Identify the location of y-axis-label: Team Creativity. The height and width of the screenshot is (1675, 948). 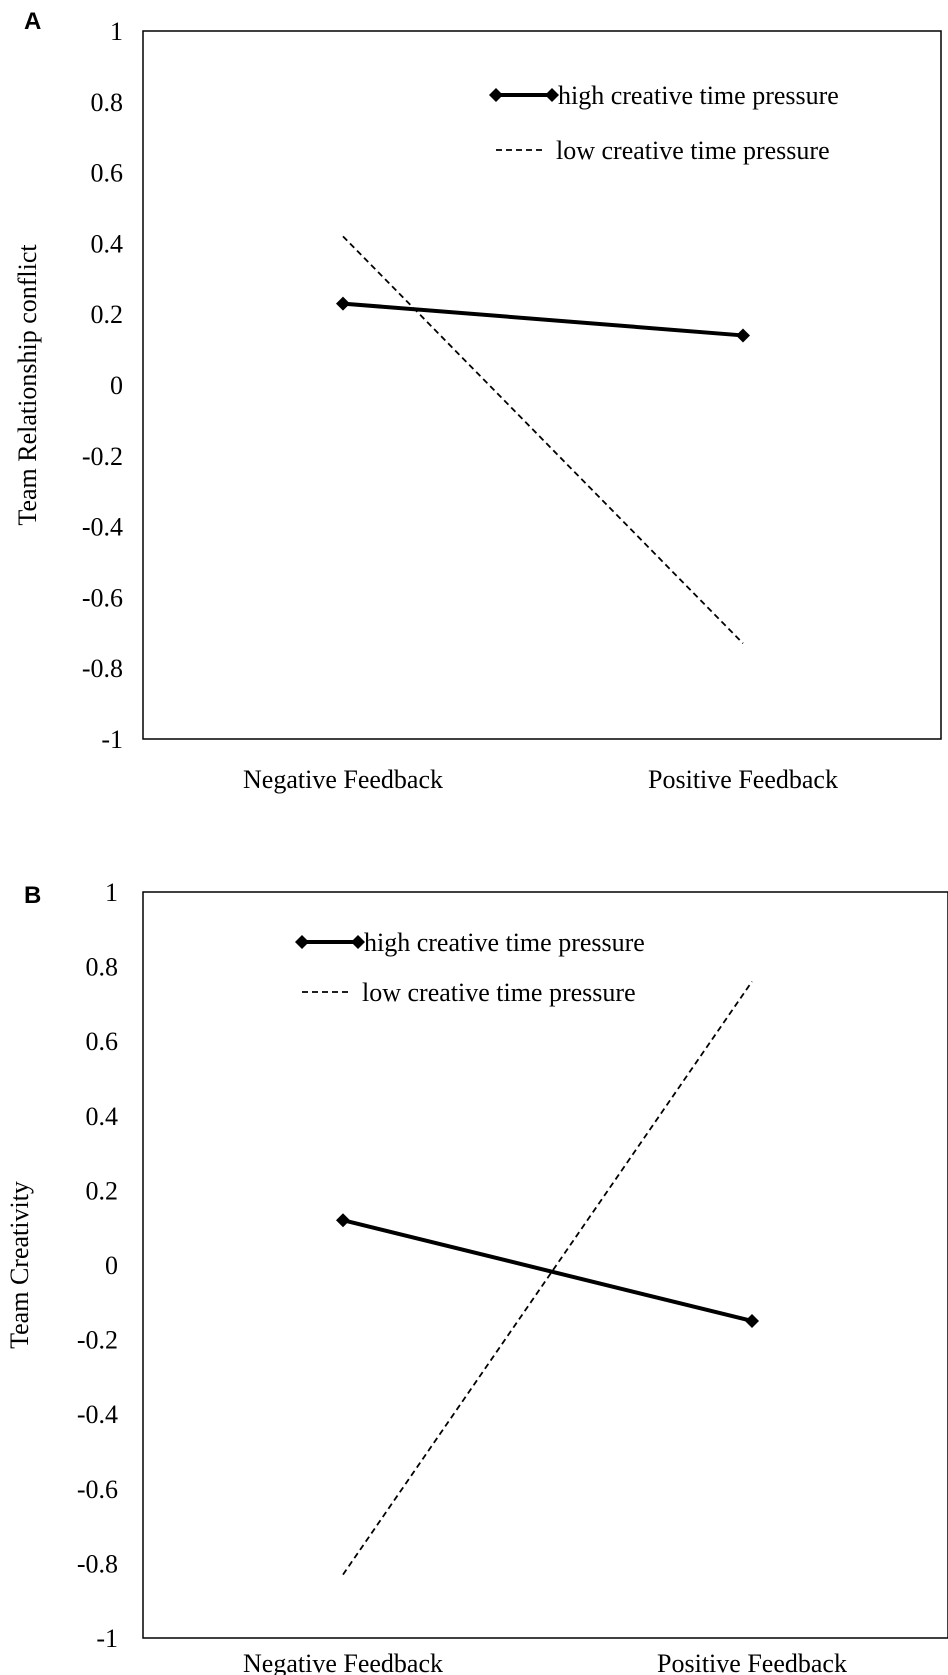
(19, 1265).